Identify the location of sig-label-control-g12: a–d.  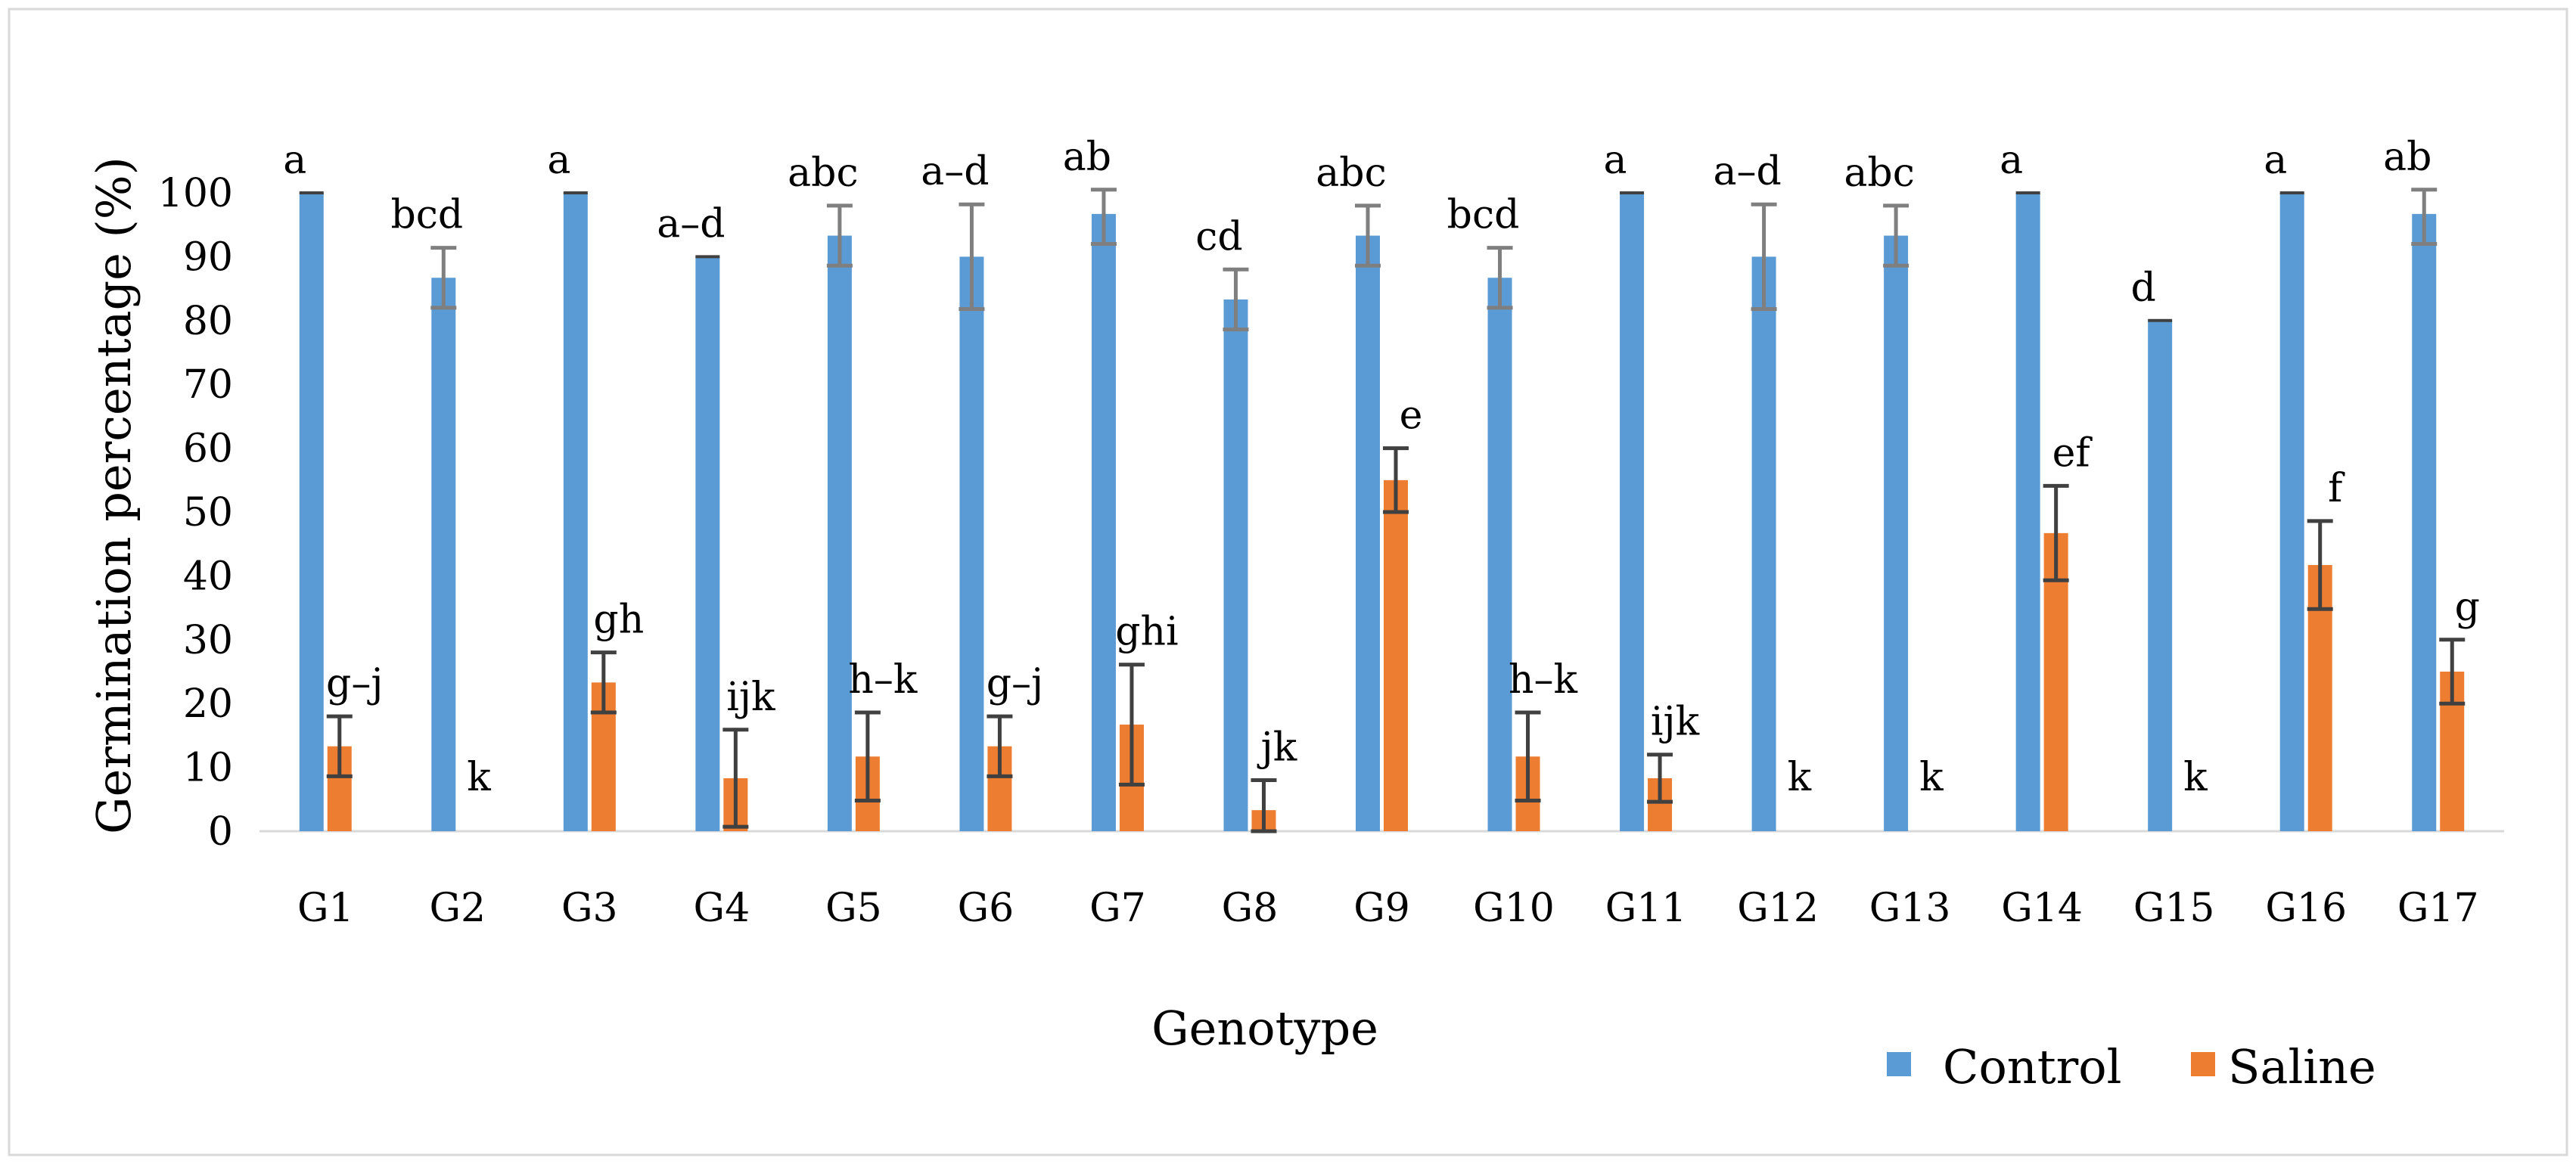
(1747, 171).